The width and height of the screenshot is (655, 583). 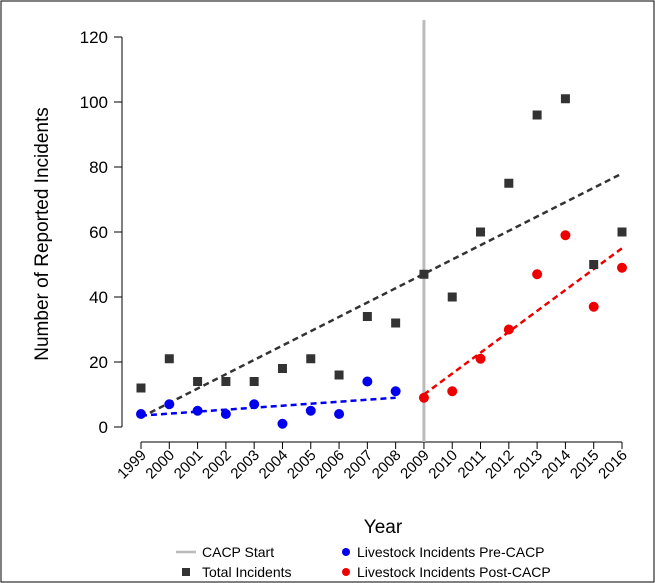 What do you see at coordinates (245, 465) in the screenshot?
I see `x-tick-label: 2003` at bounding box center [245, 465].